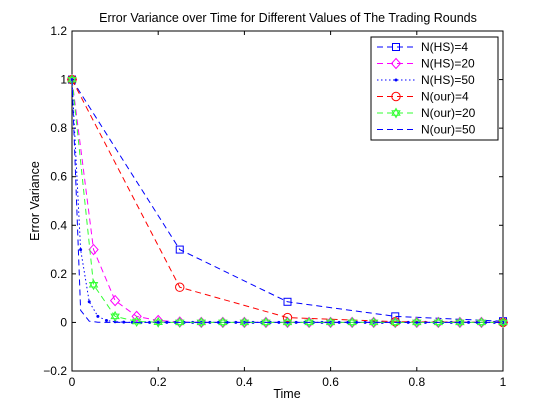 The width and height of the screenshot is (554, 417). I want to click on x-tick-label: 0, so click(72, 382).